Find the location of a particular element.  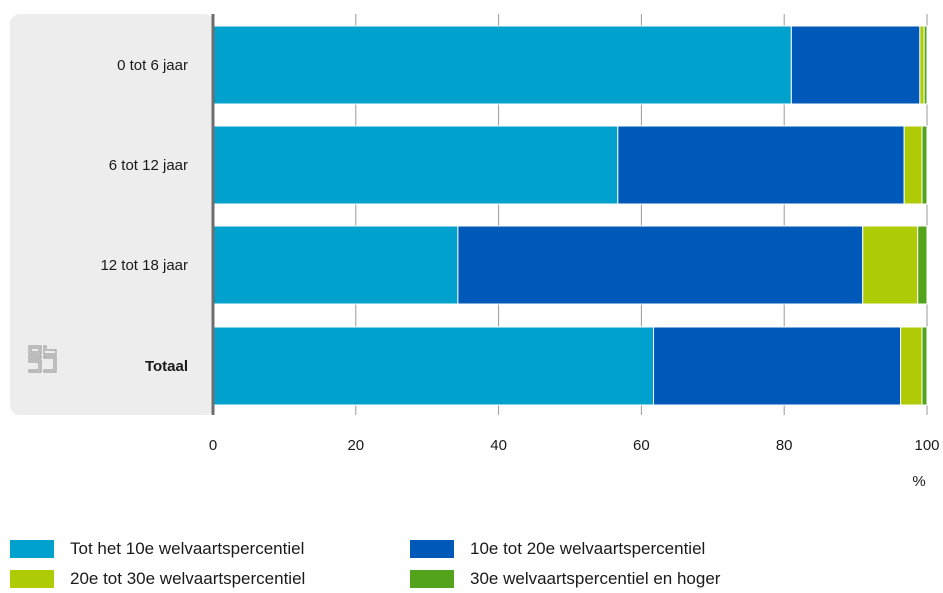

category-label: Totaal is located at coordinates (166, 366).